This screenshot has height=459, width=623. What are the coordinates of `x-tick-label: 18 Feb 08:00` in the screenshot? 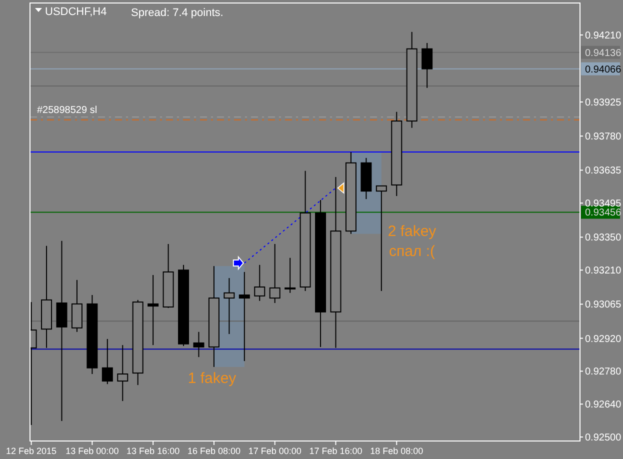 It's located at (397, 451).